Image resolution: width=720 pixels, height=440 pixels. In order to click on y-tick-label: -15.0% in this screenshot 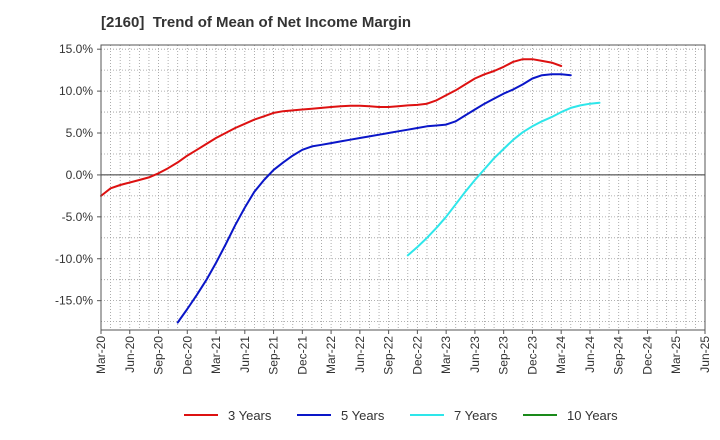, I will do `click(74, 301)`.